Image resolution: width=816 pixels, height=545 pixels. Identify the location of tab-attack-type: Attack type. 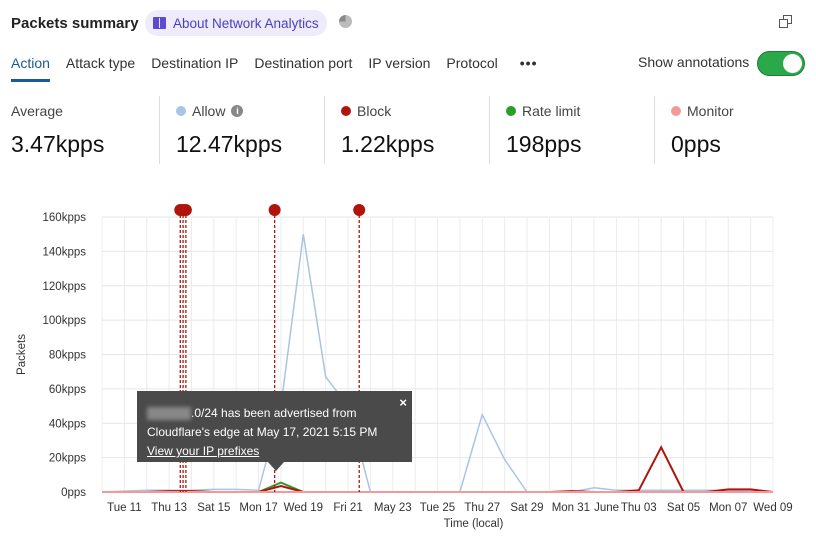
(100, 63).